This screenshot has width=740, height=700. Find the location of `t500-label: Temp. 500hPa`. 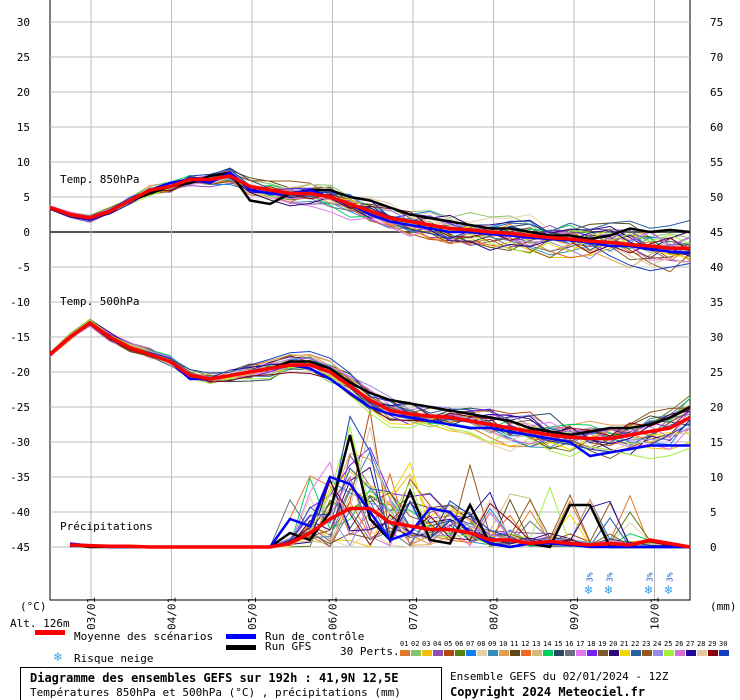

t500-label: Temp. 500hPa is located at coordinates (99, 301).